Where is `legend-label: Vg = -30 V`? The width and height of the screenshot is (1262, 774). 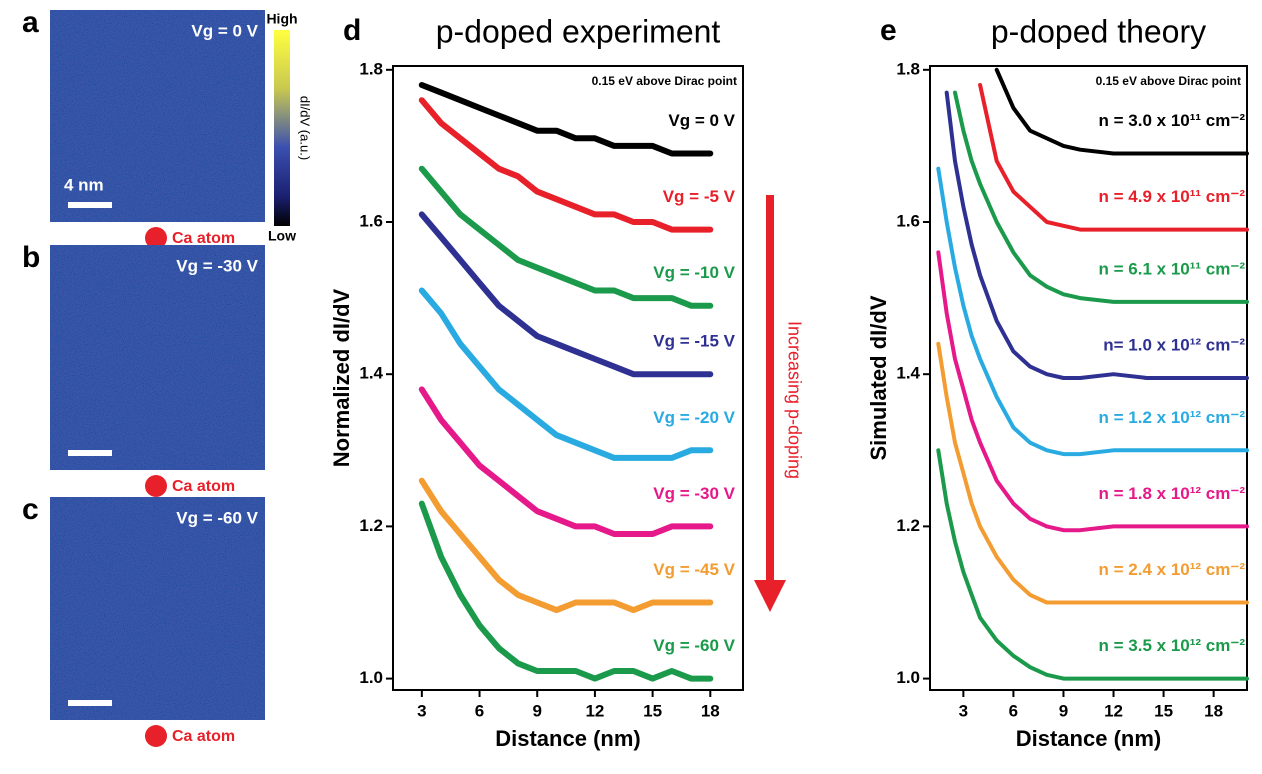 legend-label: Vg = -30 V is located at coordinates (694, 493).